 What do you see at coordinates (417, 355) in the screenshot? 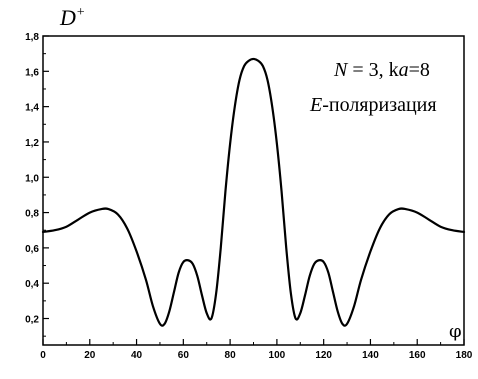
I see `x-tick-label: 160` at bounding box center [417, 355].